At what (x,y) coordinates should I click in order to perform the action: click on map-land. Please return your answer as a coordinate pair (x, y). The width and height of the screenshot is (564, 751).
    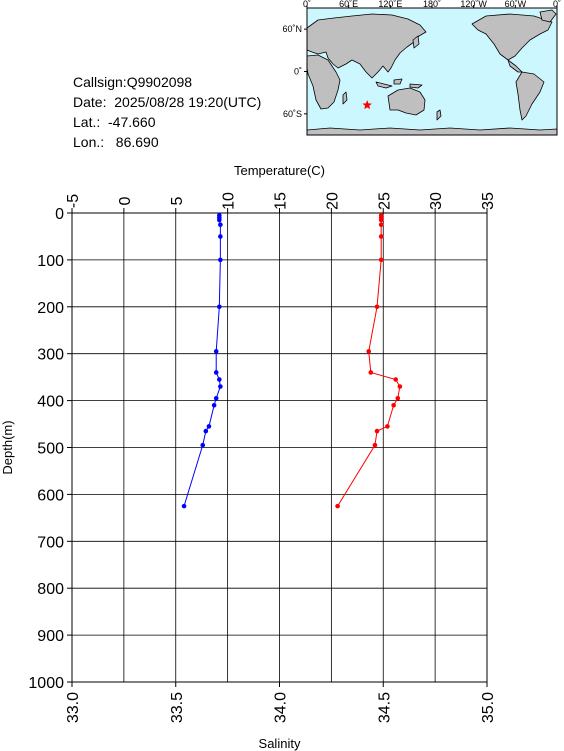
    Looking at the image, I should click on (432, 72).